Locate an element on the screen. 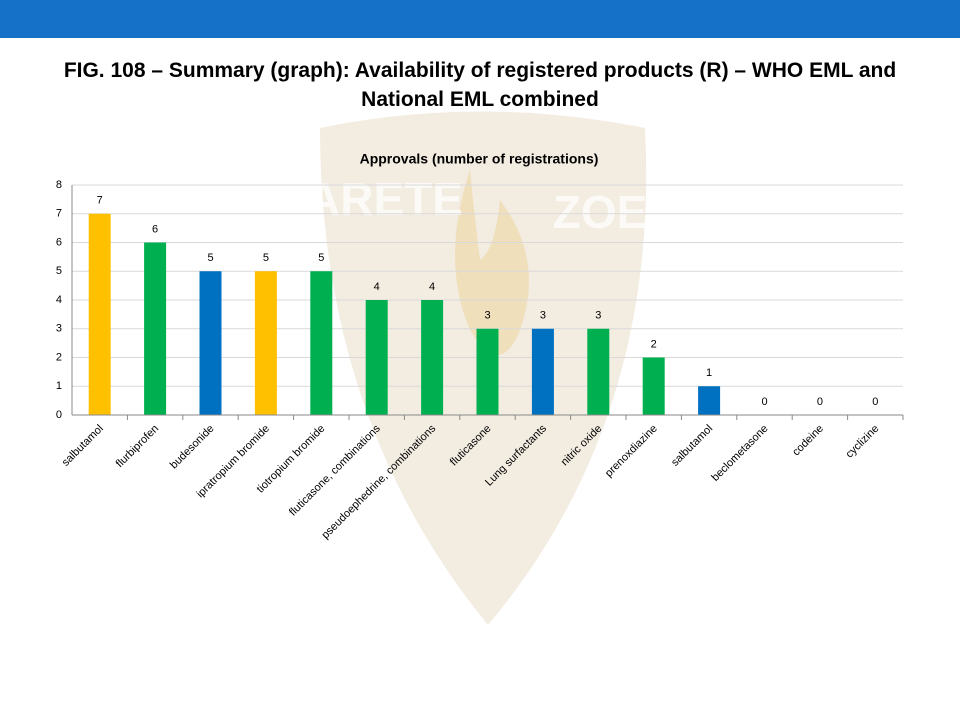 Image resolution: width=960 pixels, height=720 pixels. x-tick-label: flurbiprofen is located at coordinates (137, 446).